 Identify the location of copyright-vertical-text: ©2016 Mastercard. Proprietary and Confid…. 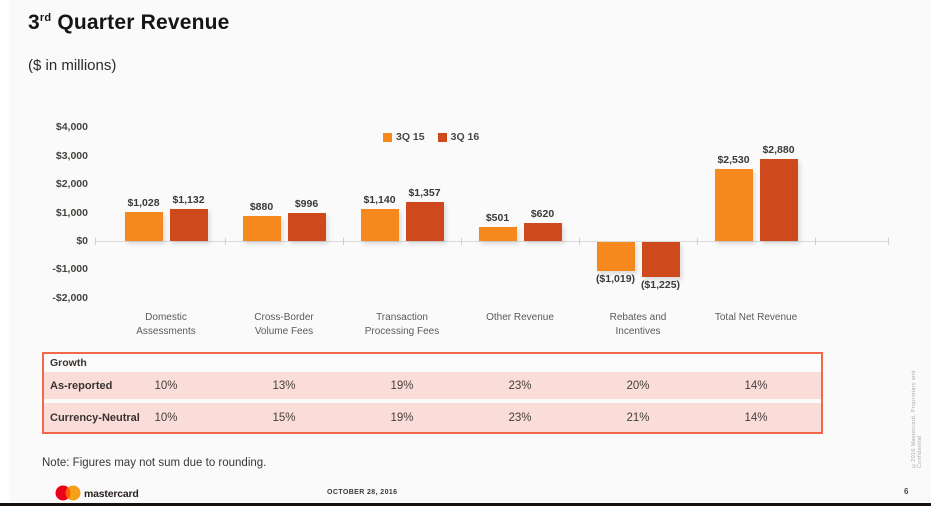
(917, 419).